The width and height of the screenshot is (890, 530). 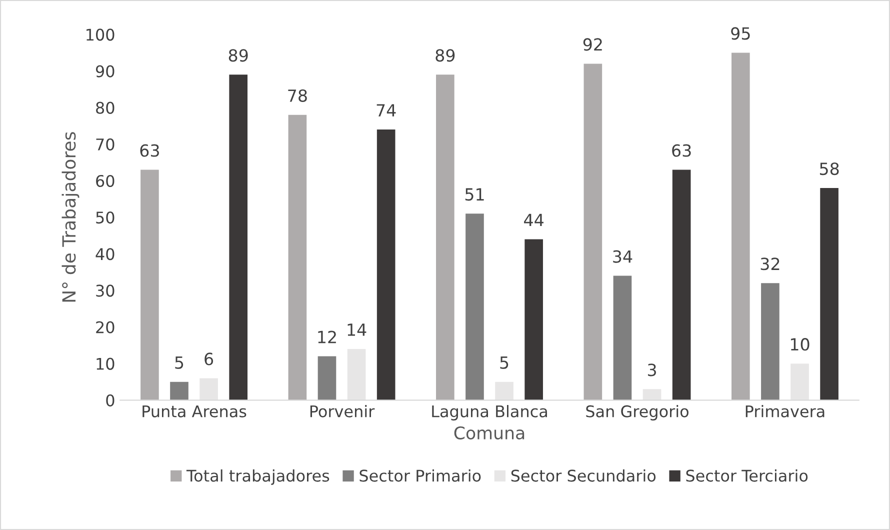 I want to click on data-label: 51, so click(x=474, y=194).